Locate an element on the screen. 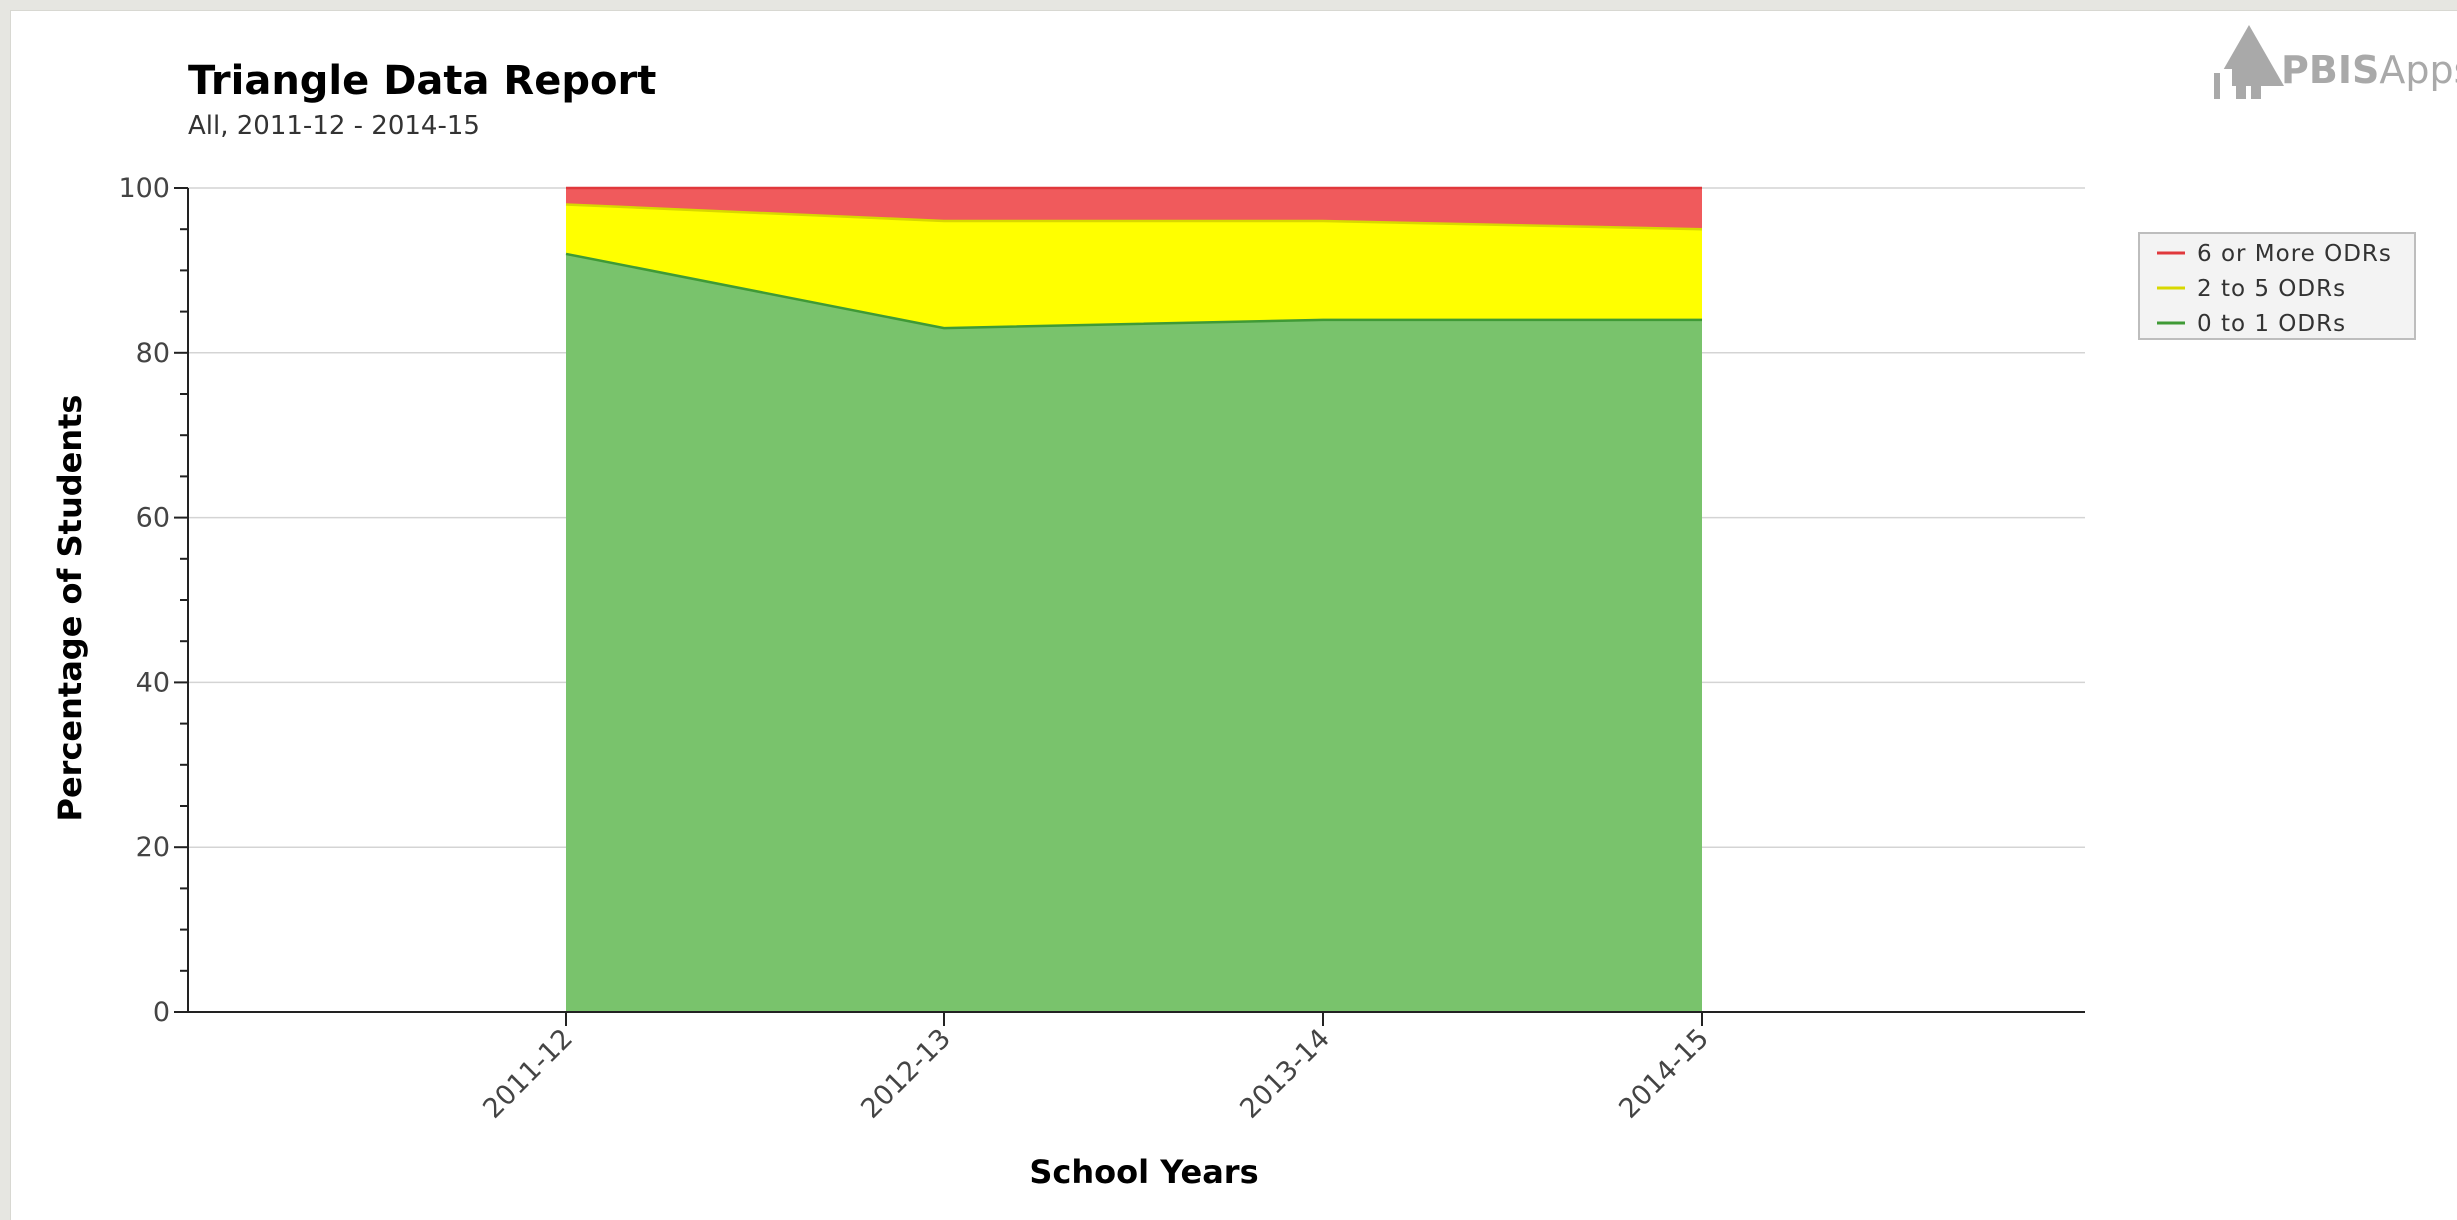 The image size is (2457, 1220). x-tick-label-2012-13: 2012-13 is located at coordinates (906, 1074).